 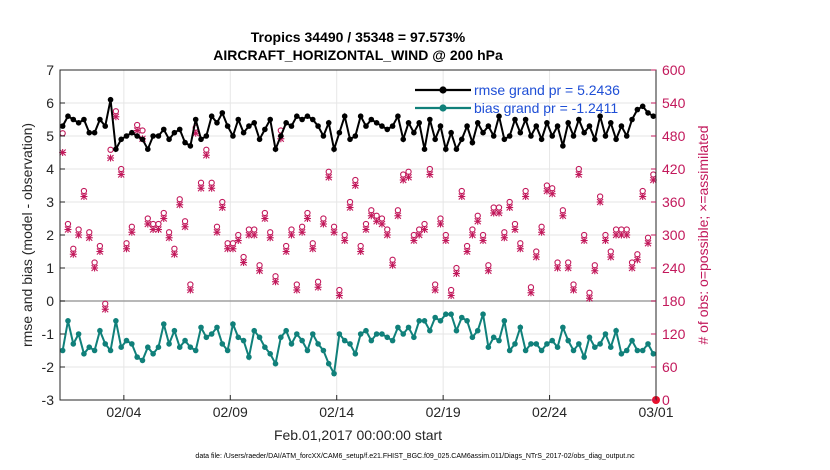 What do you see at coordinates (230, 412) in the screenshot?
I see `x-tick-label: 02/09` at bounding box center [230, 412].